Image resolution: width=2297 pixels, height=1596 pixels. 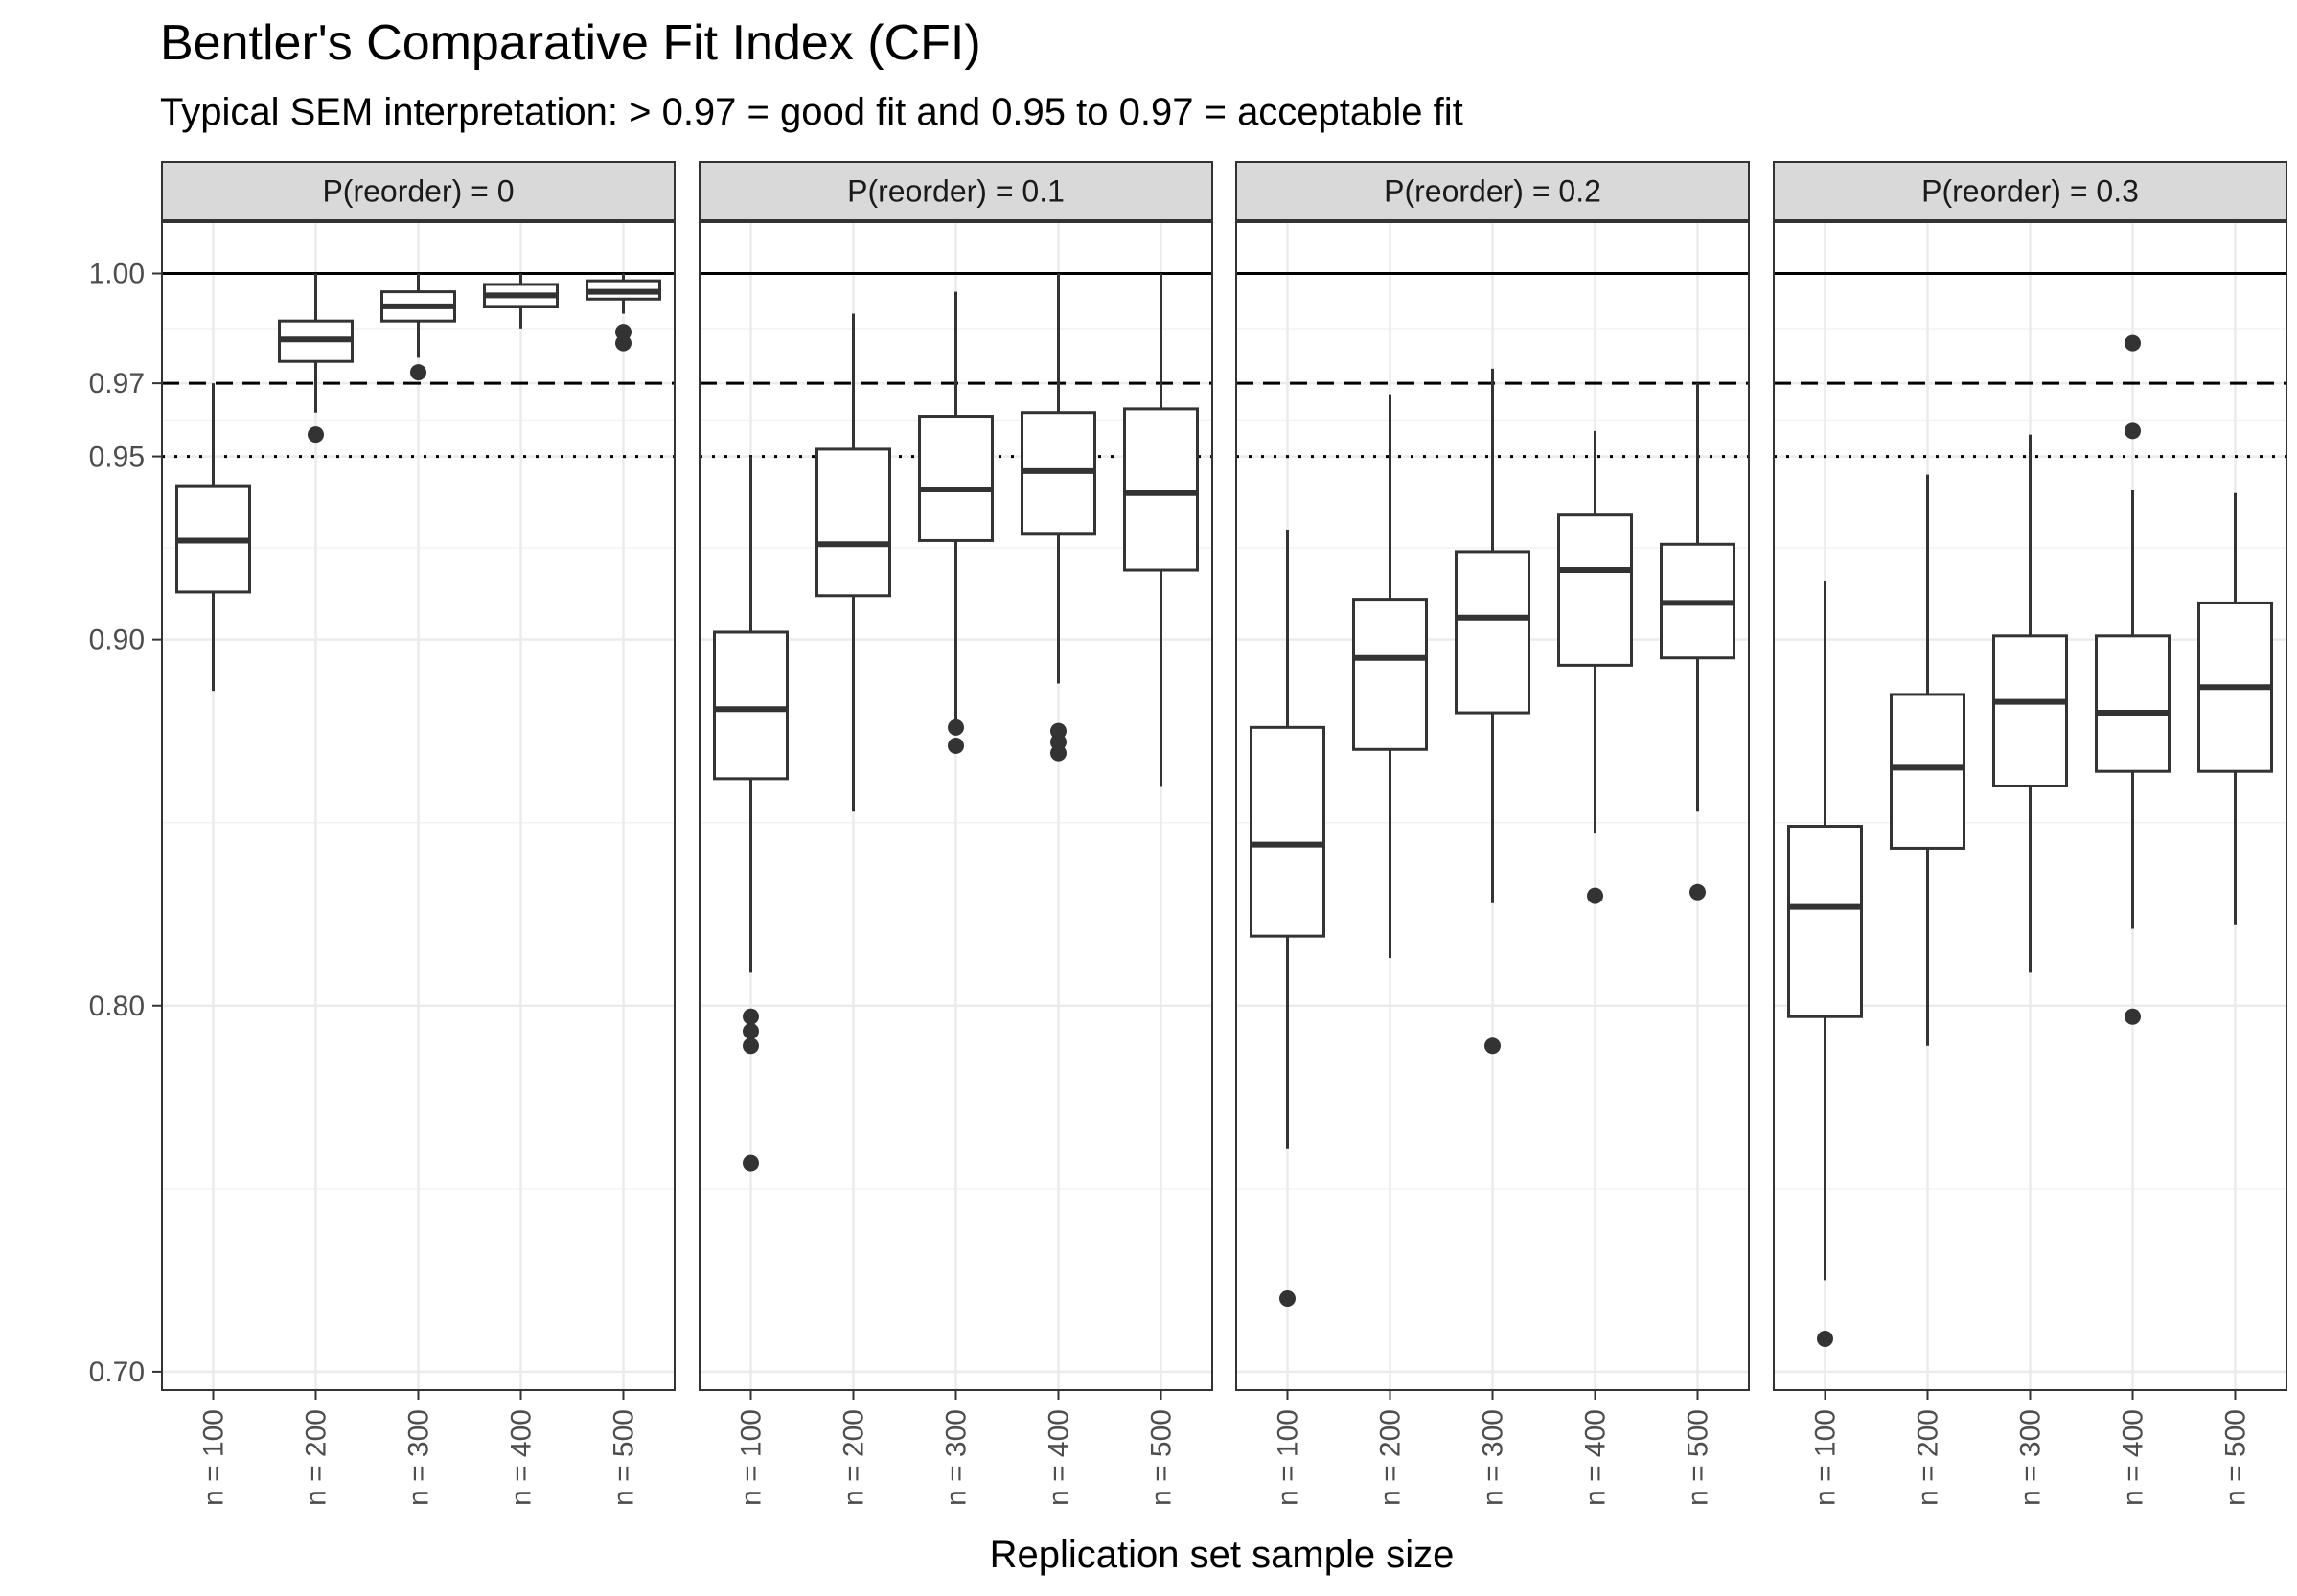 I want to click on y-tick-label: 1.00, so click(x=117, y=273).